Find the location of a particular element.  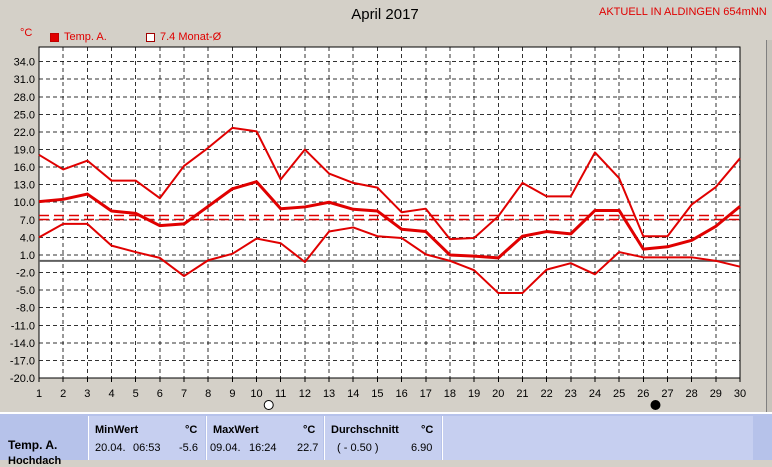

x-tick-label: 18 is located at coordinates (450, 394).